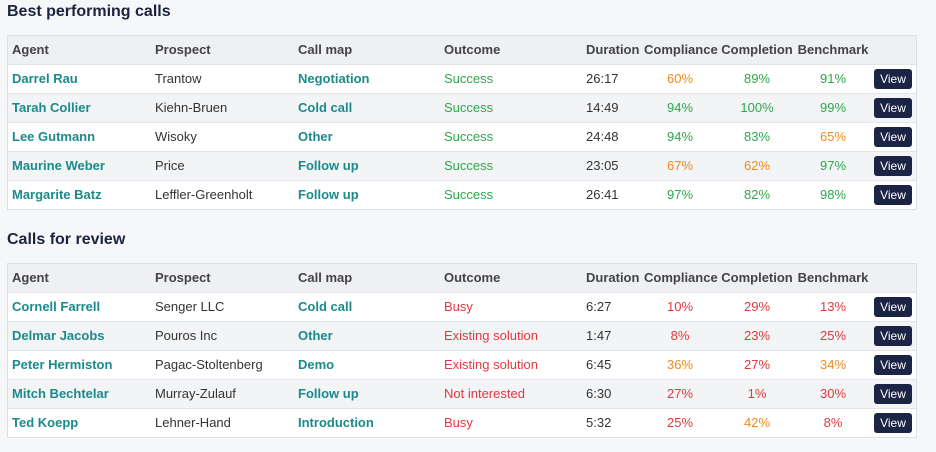 The width and height of the screenshot is (936, 452). What do you see at coordinates (66, 239) in the screenshot?
I see `section-title: Calls for review` at bounding box center [66, 239].